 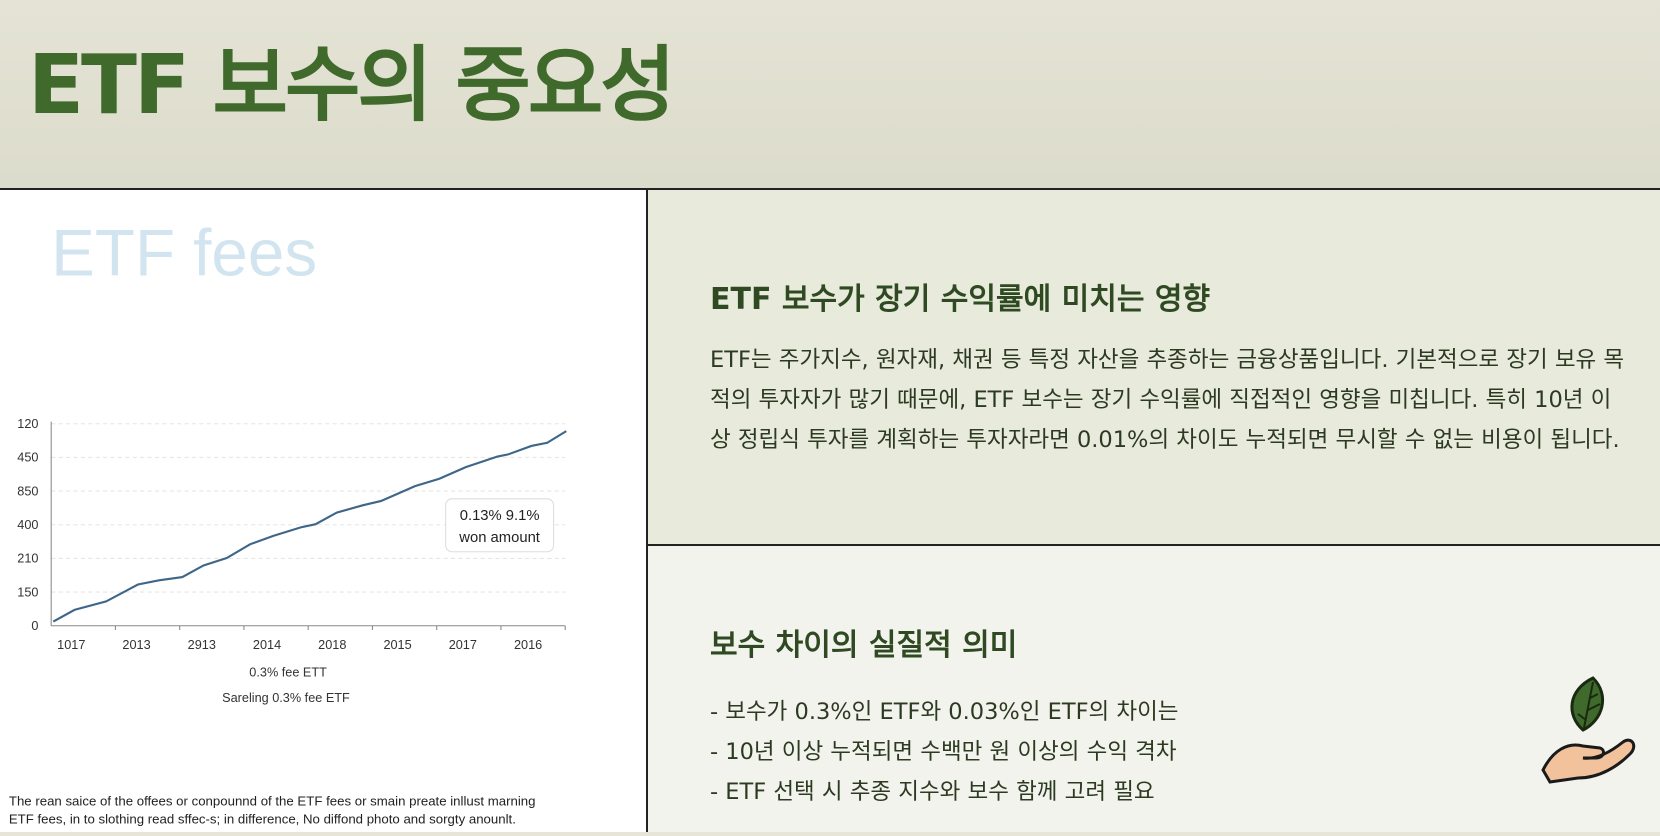 I want to click on list-item: - ETF 선택 시 추종 지수와 보수 함께 고려 필요, so click(x=932, y=792).